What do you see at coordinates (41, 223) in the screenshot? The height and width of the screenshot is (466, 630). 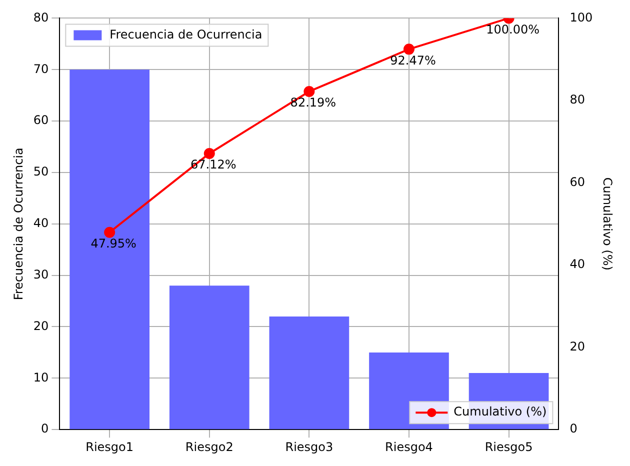 I see `y-tick-label: 40` at bounding box center [41, 223].